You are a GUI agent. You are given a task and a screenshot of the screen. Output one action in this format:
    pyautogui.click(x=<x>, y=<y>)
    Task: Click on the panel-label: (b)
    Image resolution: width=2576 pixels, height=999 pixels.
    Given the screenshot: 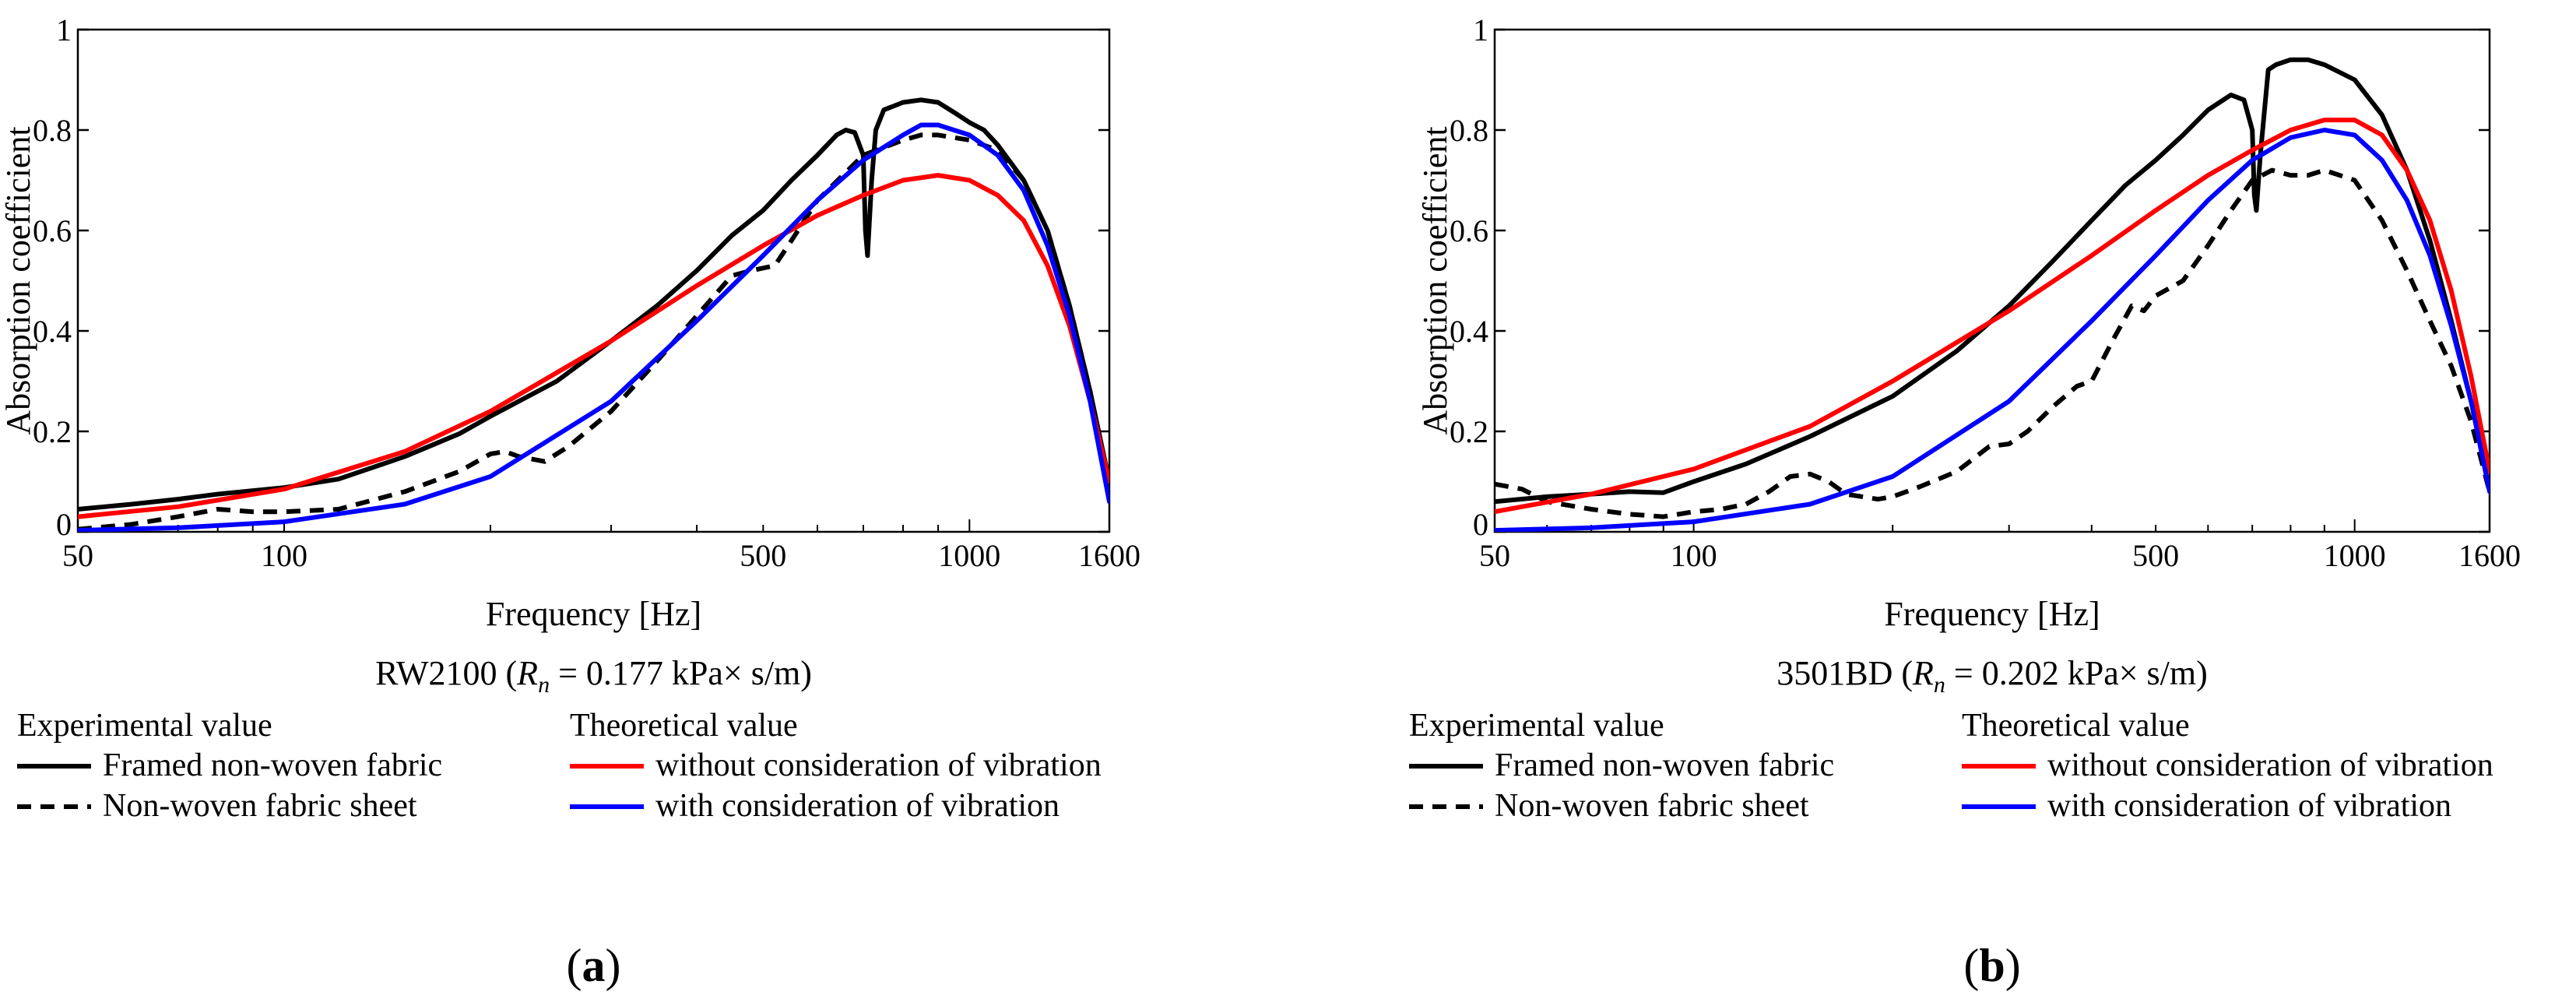 What is the action you would take?
    pyautogui.click(x=1991, y=965)
    